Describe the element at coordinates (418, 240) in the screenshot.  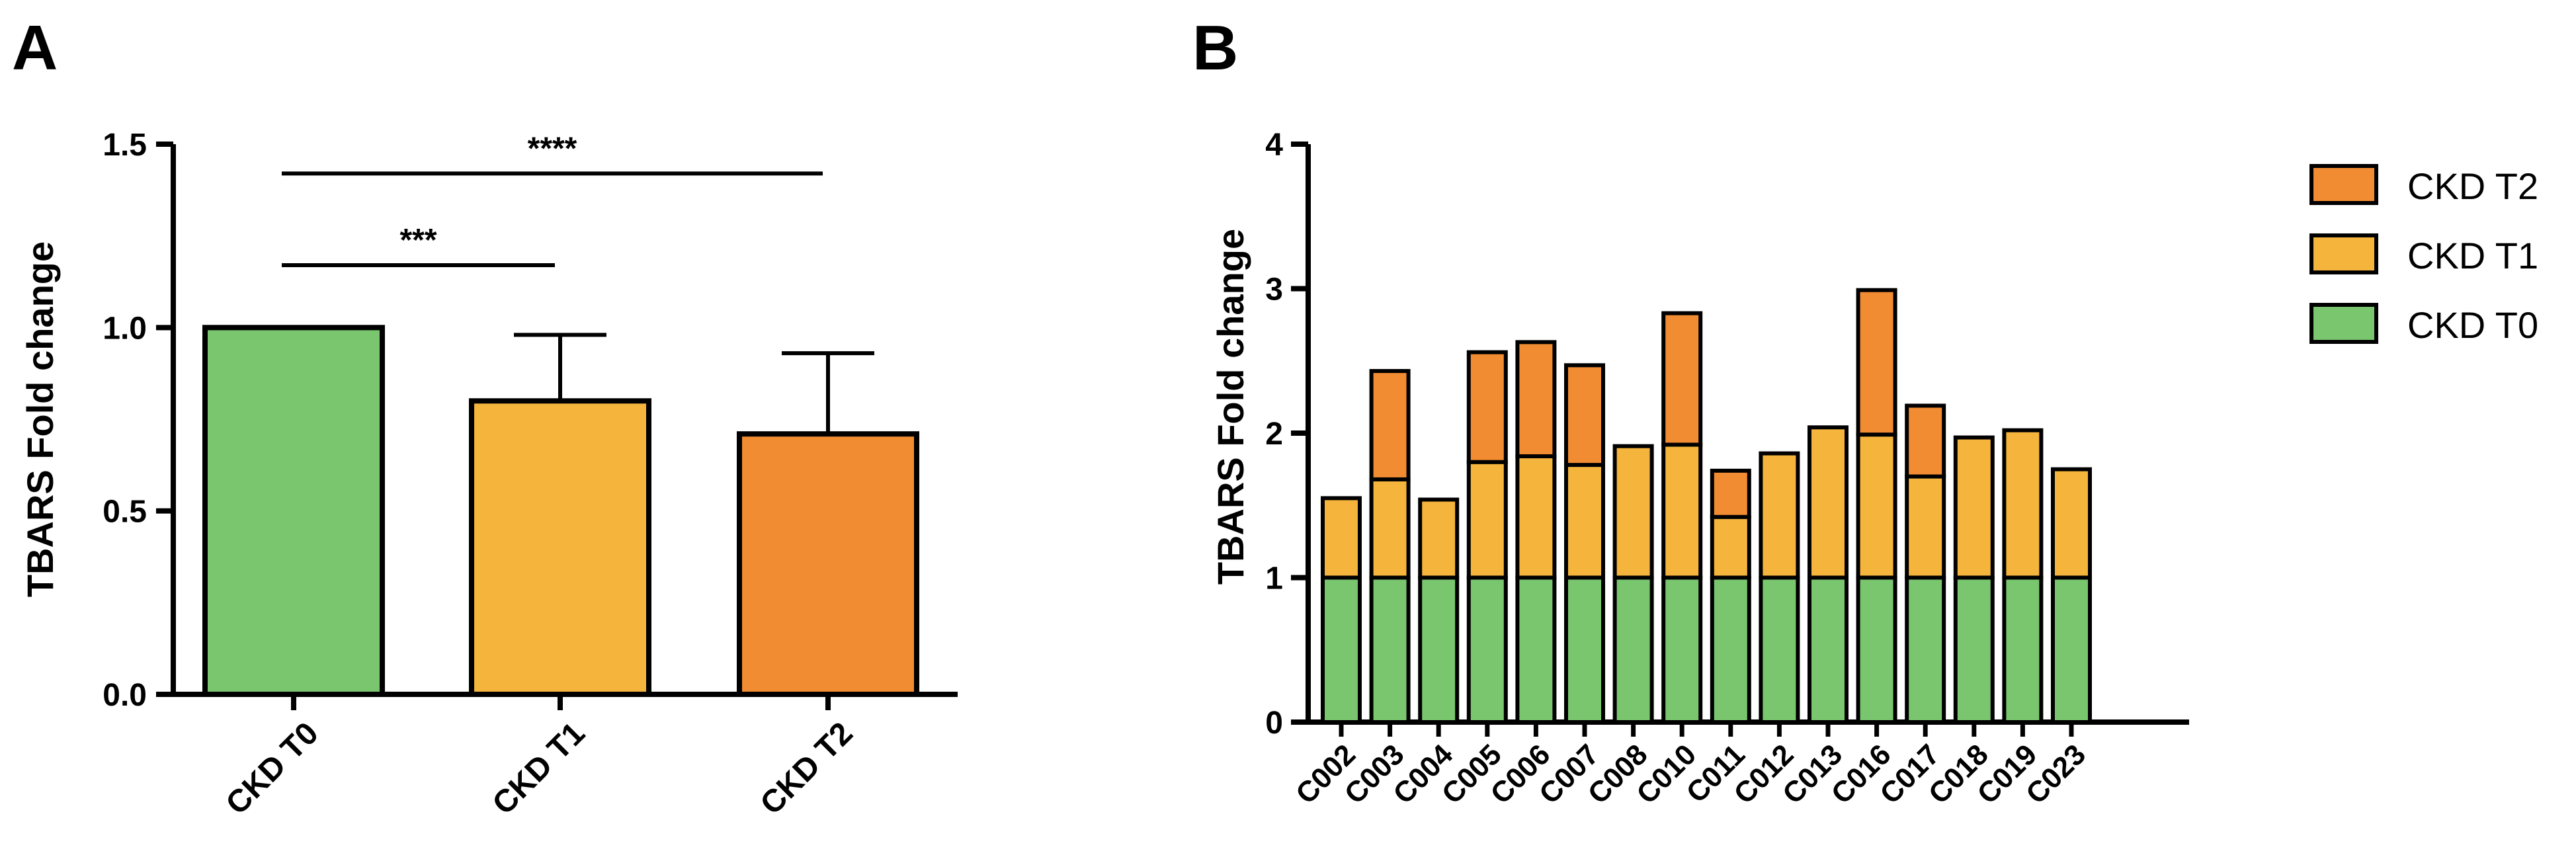
I see `a-significance-label-1: ***` at that location.